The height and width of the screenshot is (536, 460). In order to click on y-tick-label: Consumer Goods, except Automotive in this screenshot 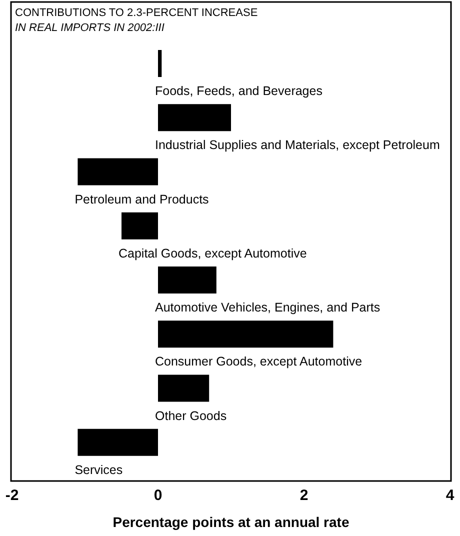, I will do `click(258, 361)`.